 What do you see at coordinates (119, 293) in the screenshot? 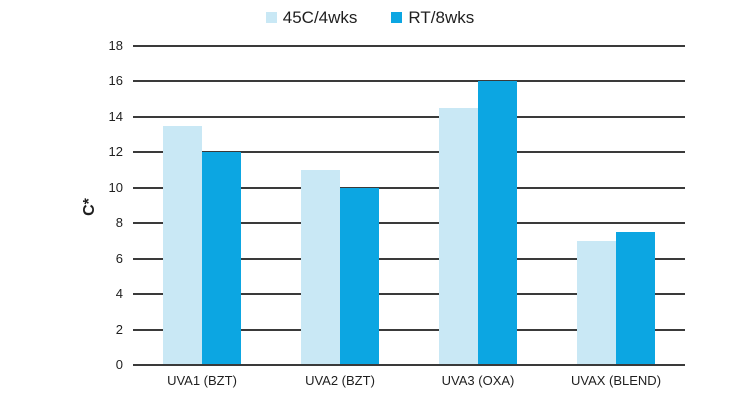
I see `y-tick-label-4: 4` at bounding box center [119, 293].